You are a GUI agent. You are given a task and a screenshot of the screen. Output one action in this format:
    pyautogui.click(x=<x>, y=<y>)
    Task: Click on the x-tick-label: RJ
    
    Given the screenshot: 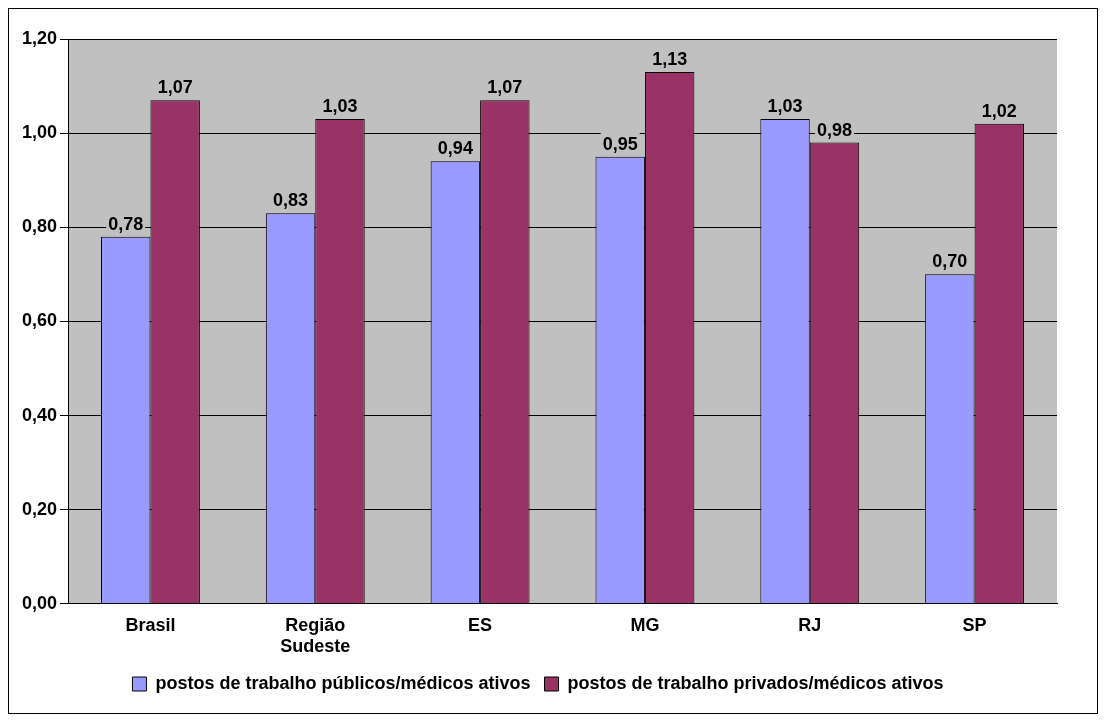 What is the action you would take?
    pyautogui.click(x=810, y=624)
    